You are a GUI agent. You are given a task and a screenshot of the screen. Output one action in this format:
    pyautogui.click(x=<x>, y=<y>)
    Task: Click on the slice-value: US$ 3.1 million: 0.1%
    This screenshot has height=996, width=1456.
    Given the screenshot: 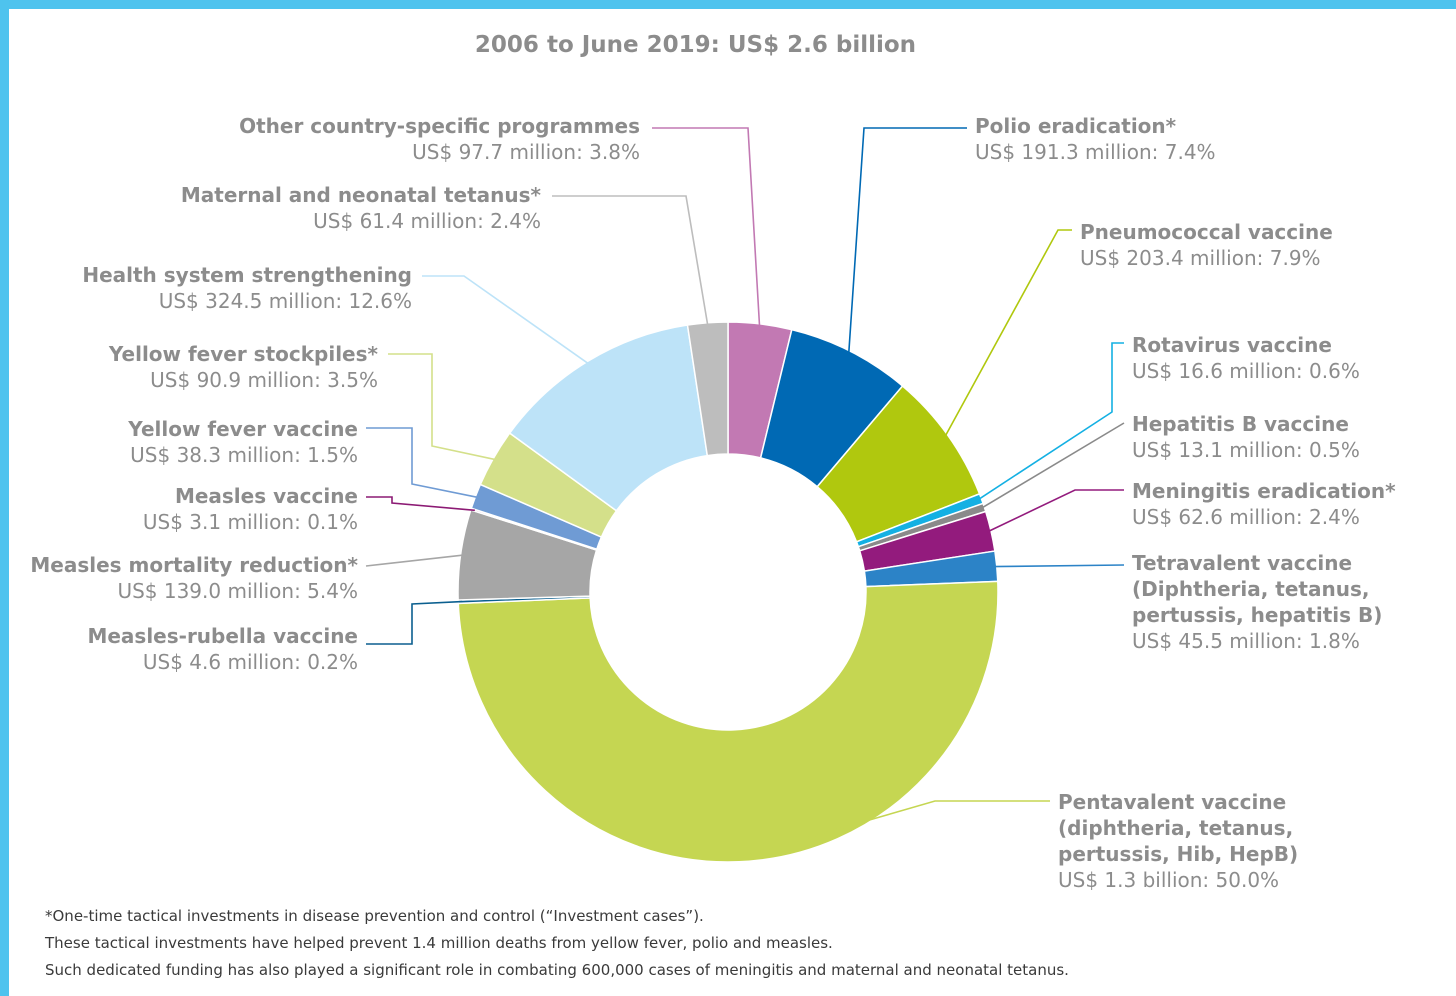 What is the action you would take?
    pyautogui.click(x=250, y=522)
    